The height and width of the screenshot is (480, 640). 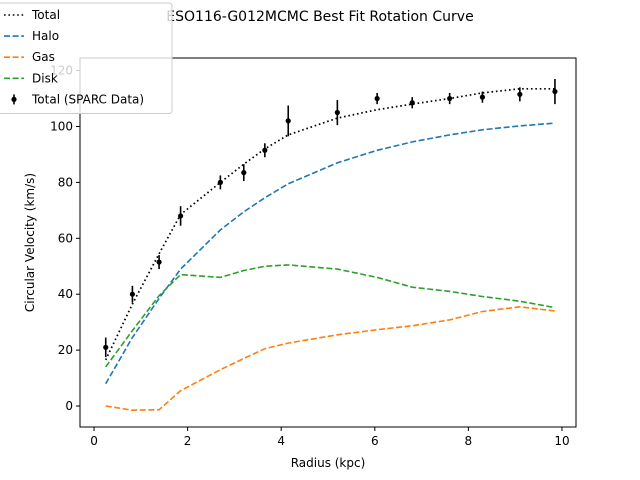 What do you see at coordinates (45, 78) in the screenshot?
I see `legend-label-disk: Disk` at bounding box center [45, 78].